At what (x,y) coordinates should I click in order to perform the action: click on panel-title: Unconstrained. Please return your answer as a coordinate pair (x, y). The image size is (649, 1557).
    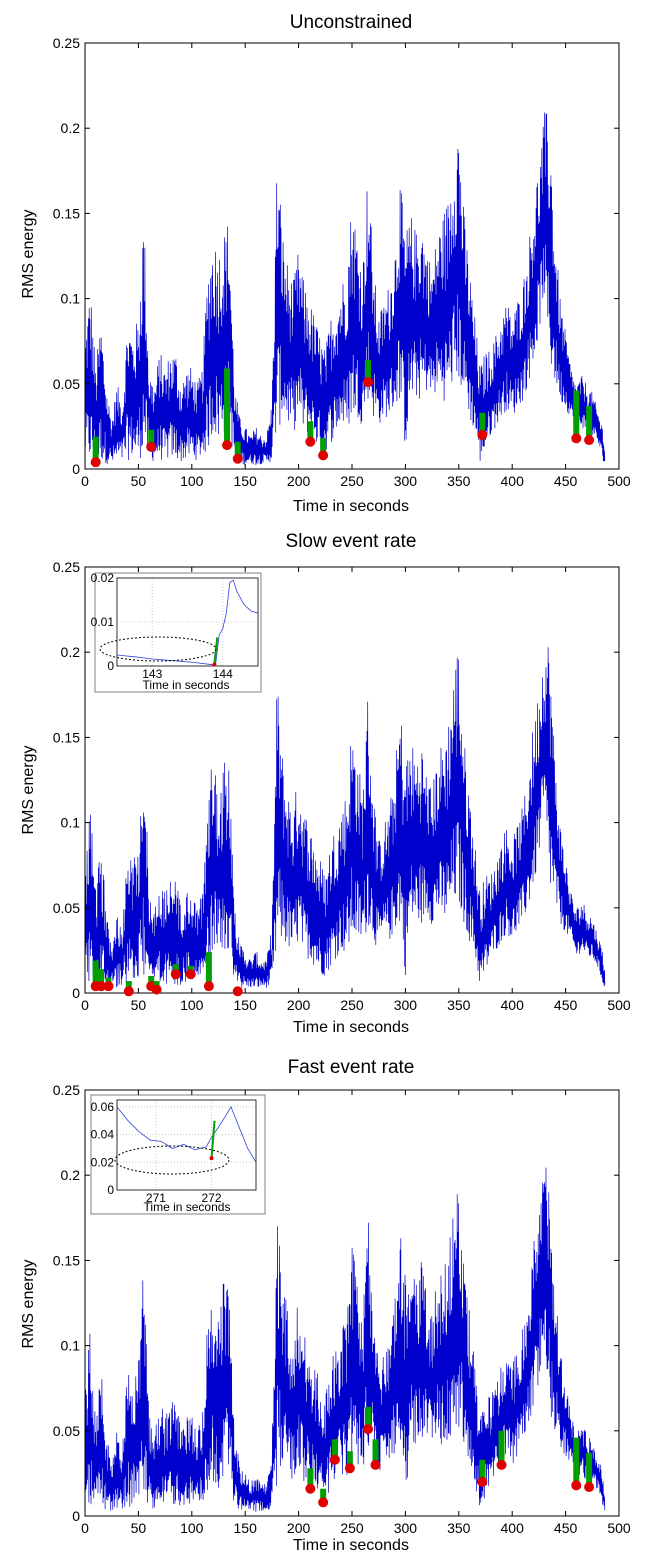
    Looking at the image, I should click on (351, 22).